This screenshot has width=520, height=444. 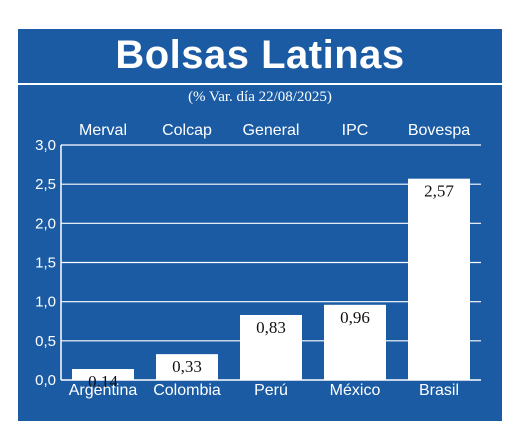 What do you see at coordinates (355, 342) in the screenshot?
I see `bar-méxico` at bounding box center [355, 342].